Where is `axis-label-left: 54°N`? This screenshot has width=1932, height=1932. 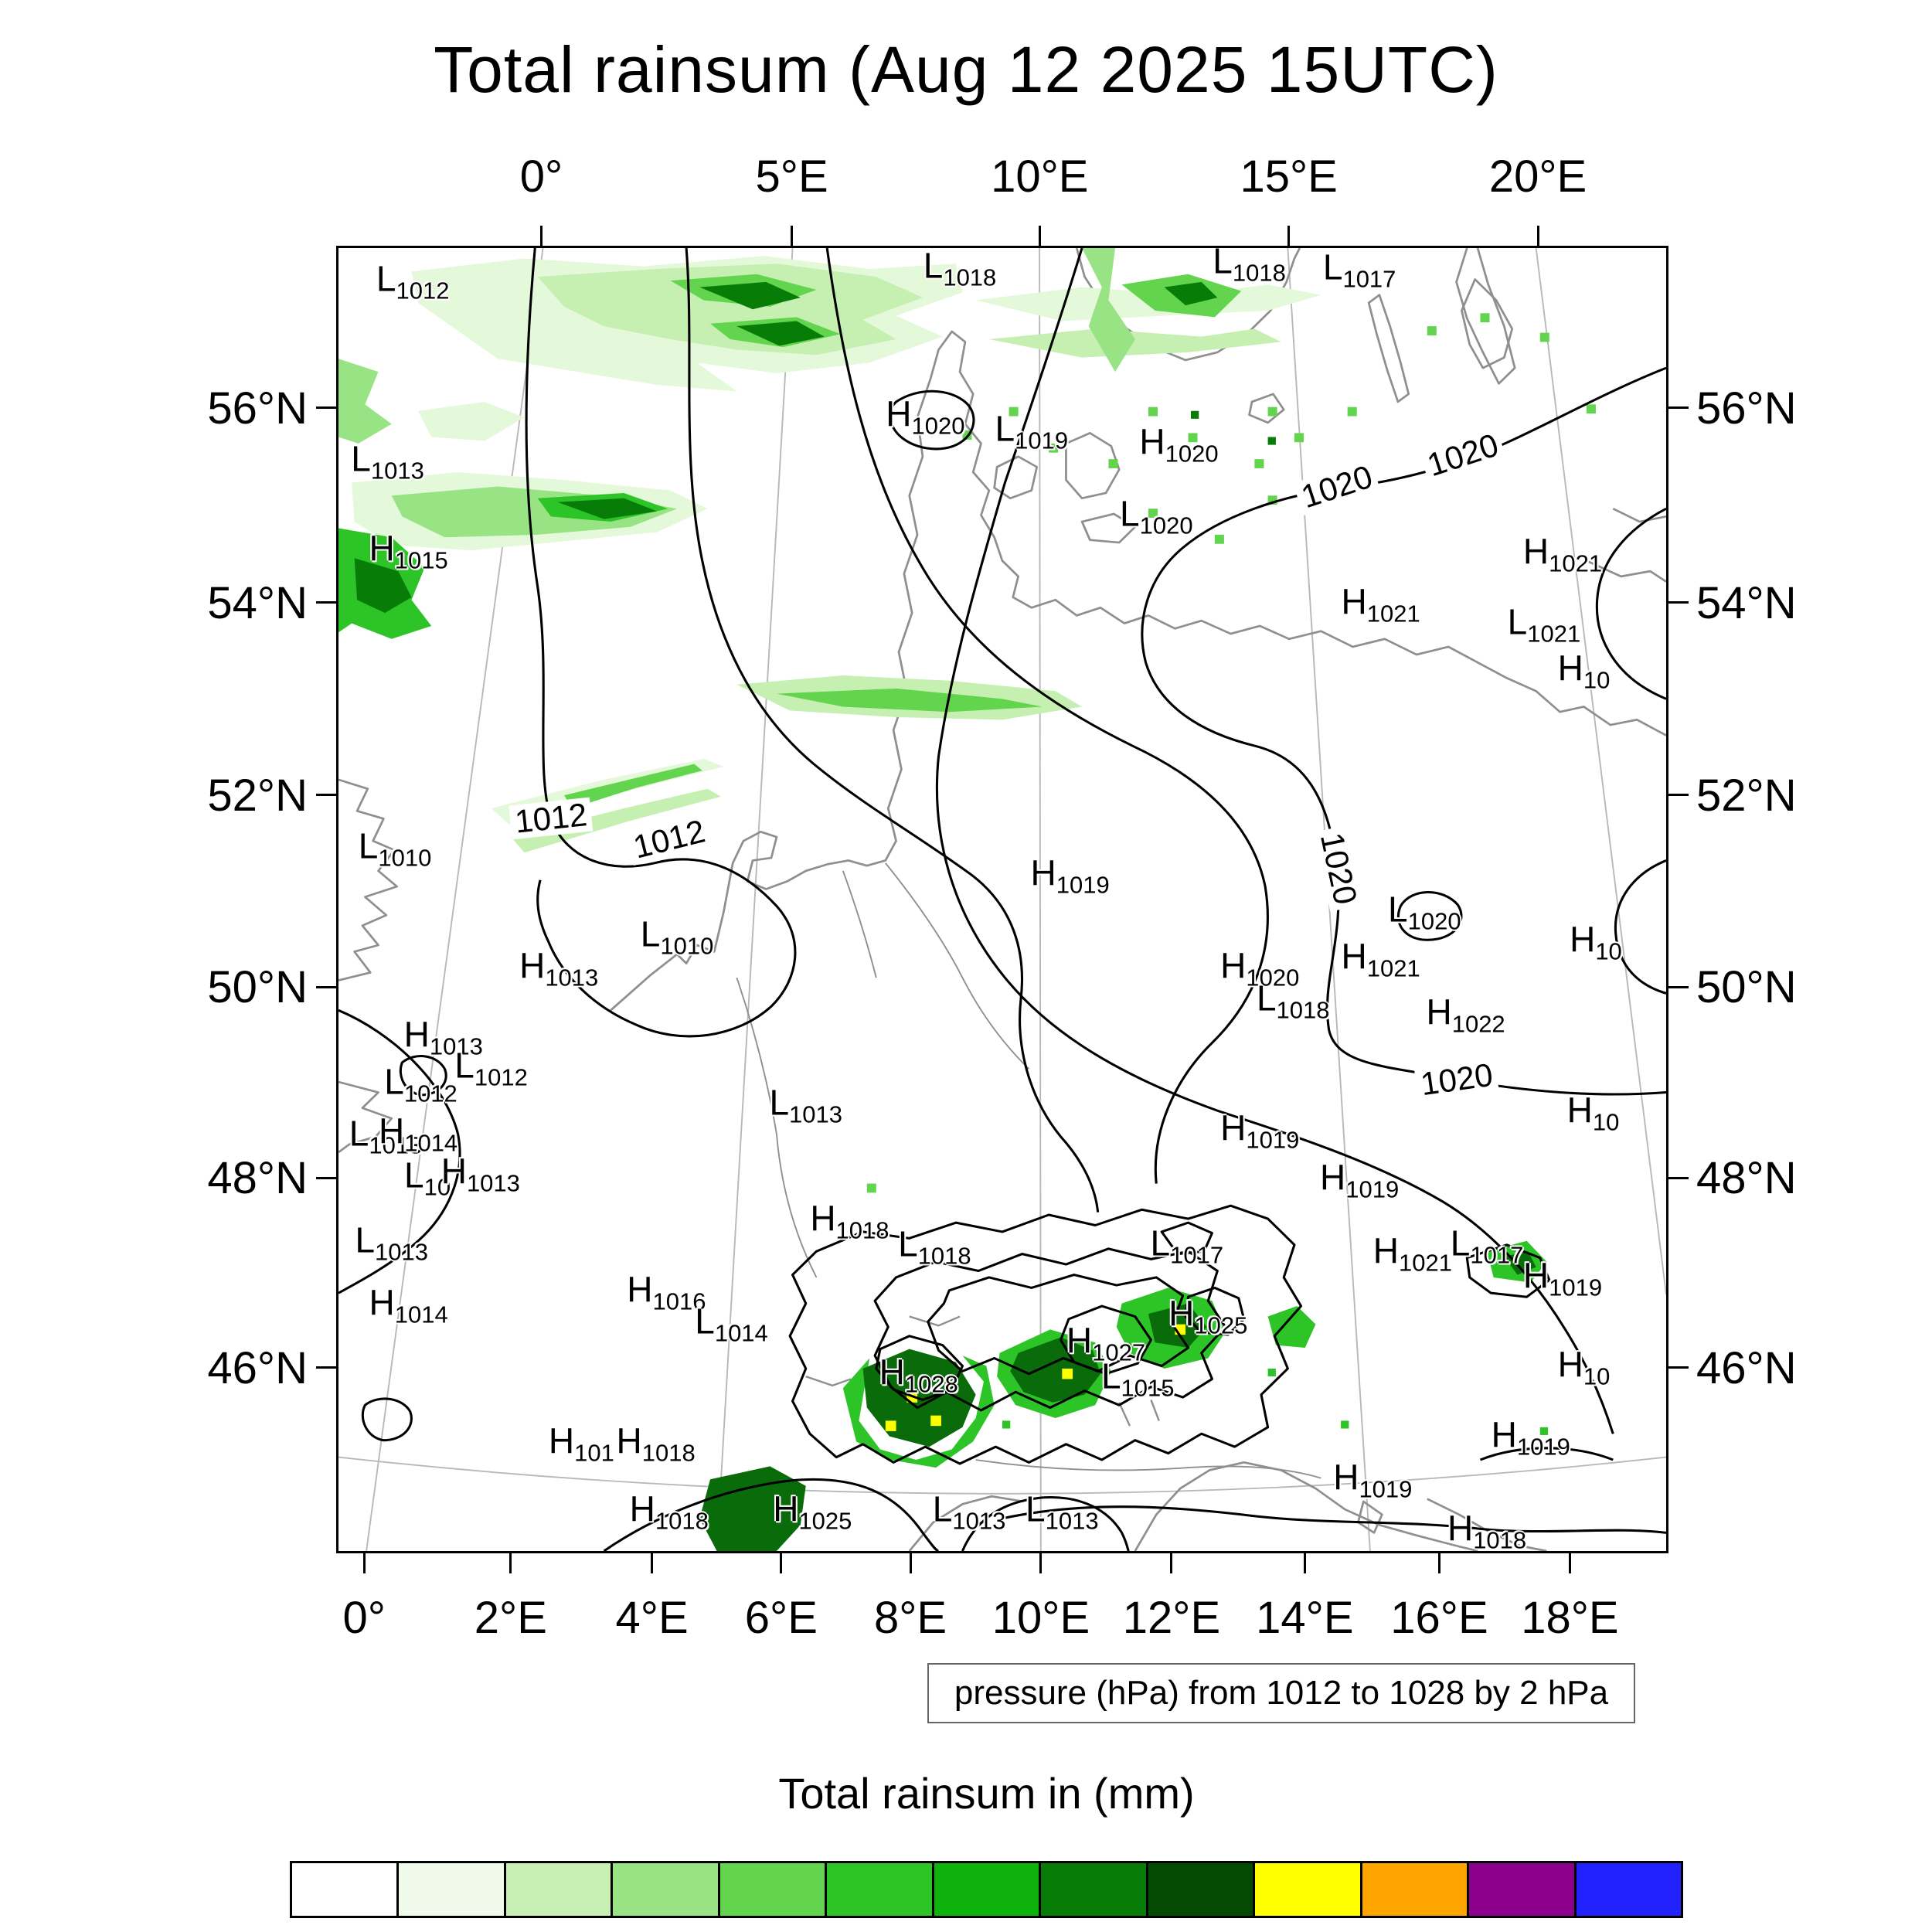 axis-label-left: 54°N is located at coordinates (257, 603).